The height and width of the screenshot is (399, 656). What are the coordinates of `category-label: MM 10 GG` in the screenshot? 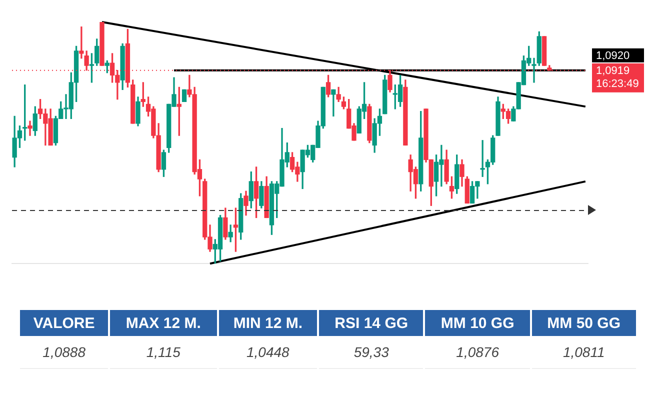 It's located at (477, 323).